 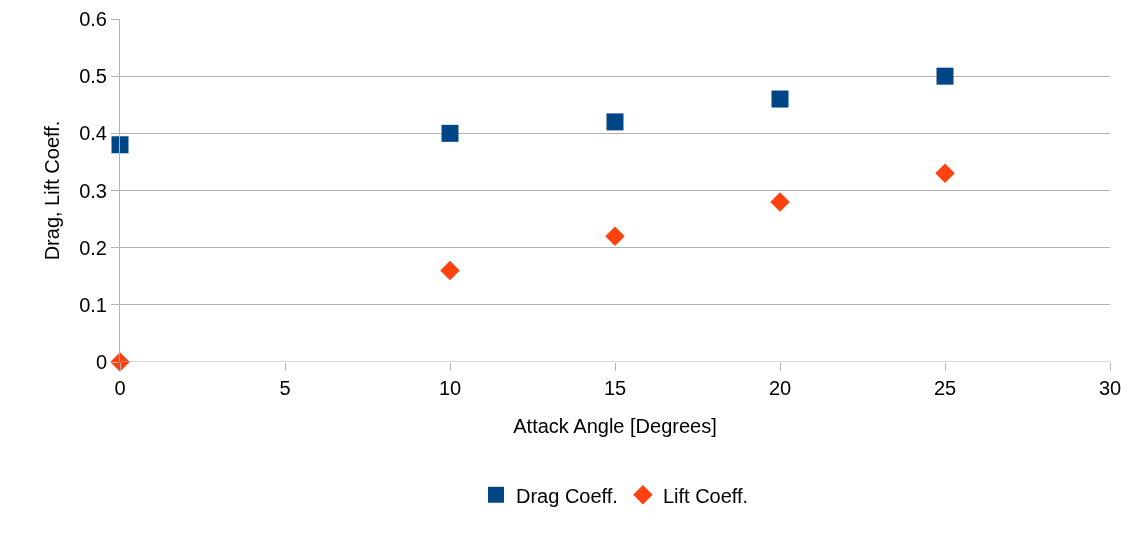 I want to click on x-axis-title: Attack Angle [Degrees], so click(x=615, y=425).